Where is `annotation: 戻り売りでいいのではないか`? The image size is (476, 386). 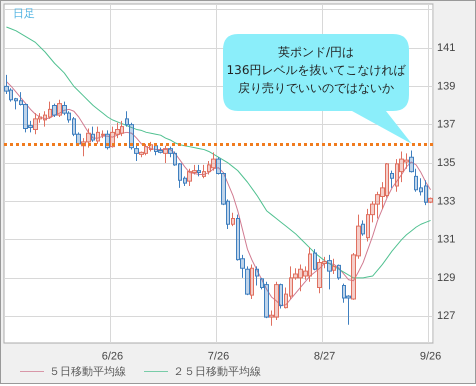
annotation: 戻り売りでいいのではないか is located at coordinates (316, 88).